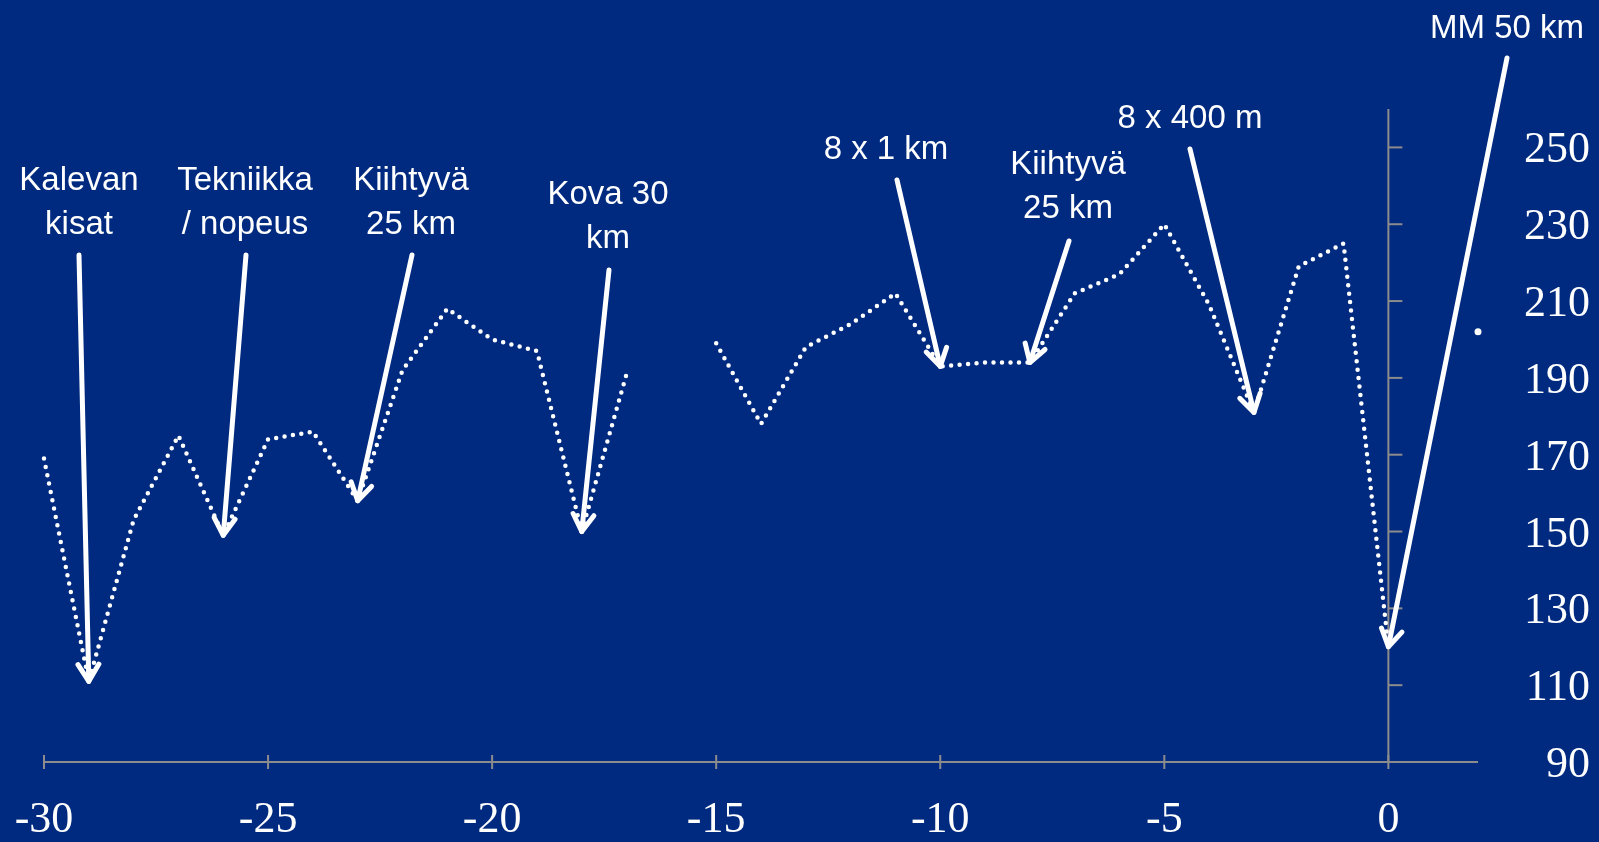  Describe the element at coordinates (44, 817) in the screenshot. I see `x-tick-label: -30` at that location.